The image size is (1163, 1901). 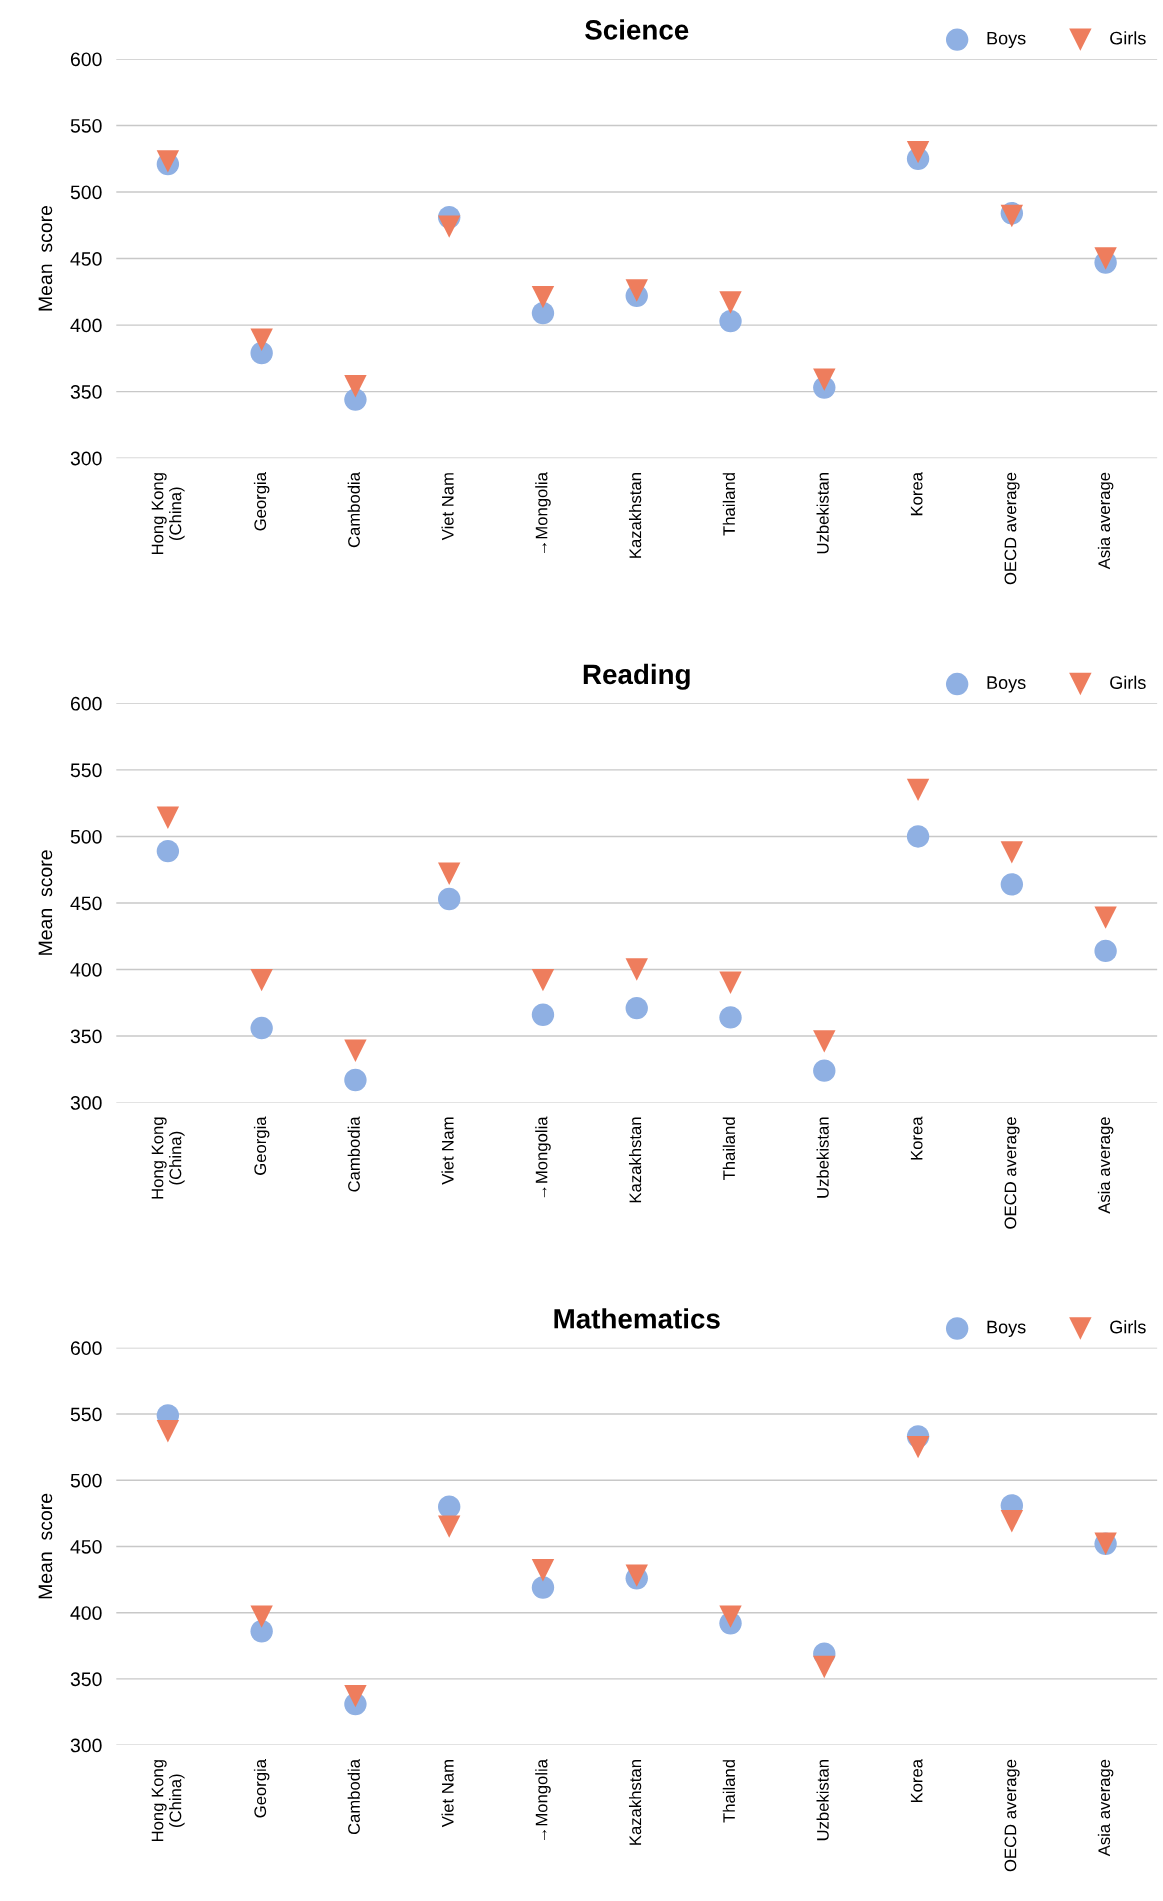 What do you see at coordinates (637, 29) in the screenshot?
I see `chart-title: Science` at bounding box center [637, 29].